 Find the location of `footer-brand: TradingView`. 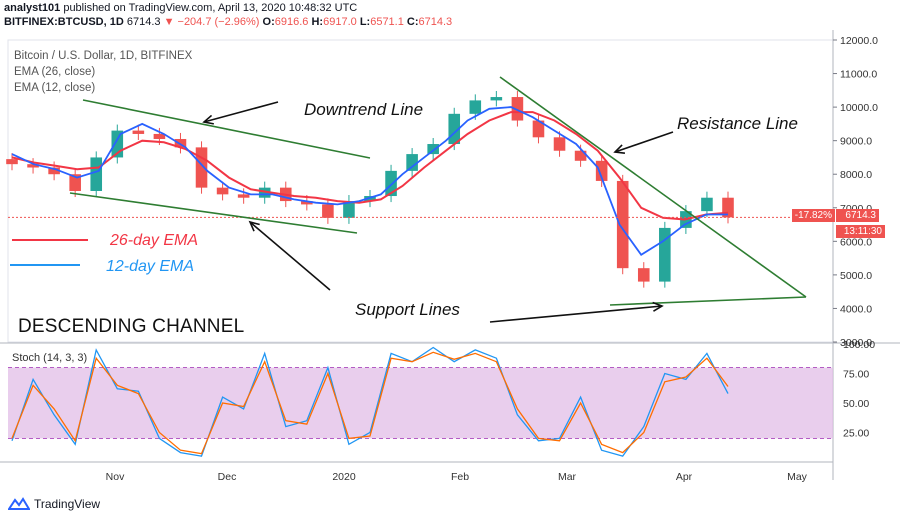

footer-brand: TradingView is located at coordinates (54, 504).